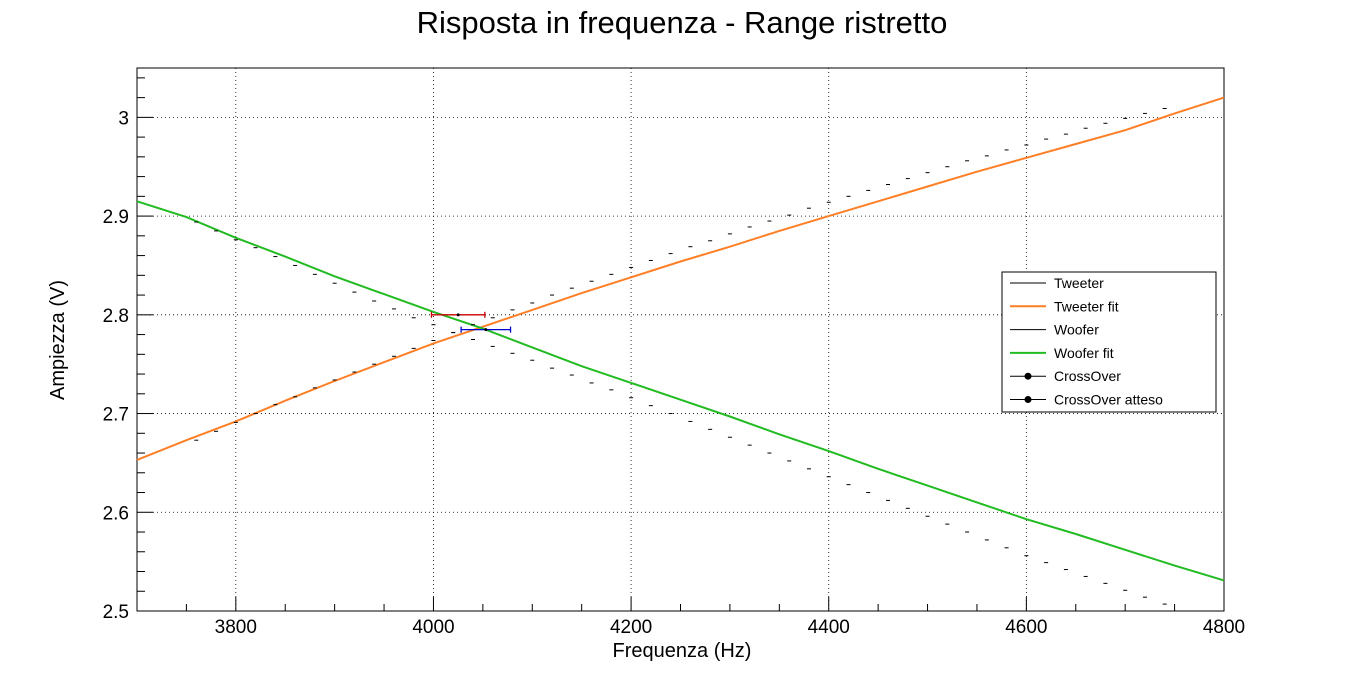 Image resolution: width=1364 pixels, height=679 pixels. Describe the element at coordinates (116, 612) in the screenshot. I see `y-tick-label: 2.5` at that location.